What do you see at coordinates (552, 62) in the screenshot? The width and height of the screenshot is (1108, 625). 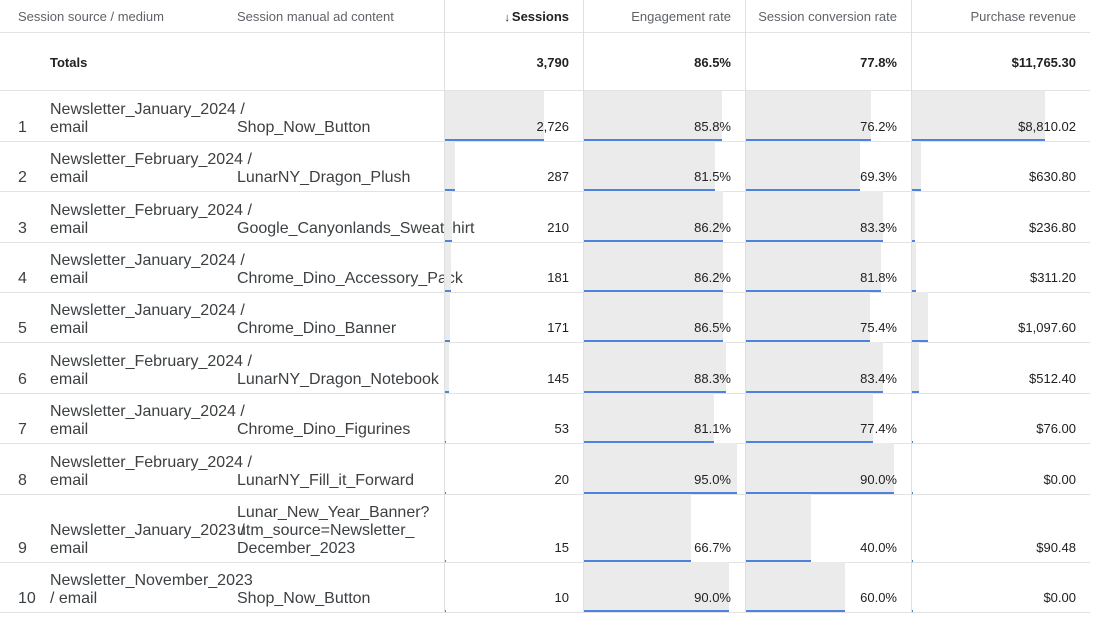 I see `totals-sessions: 3,790` at bounding box center [552, 62].